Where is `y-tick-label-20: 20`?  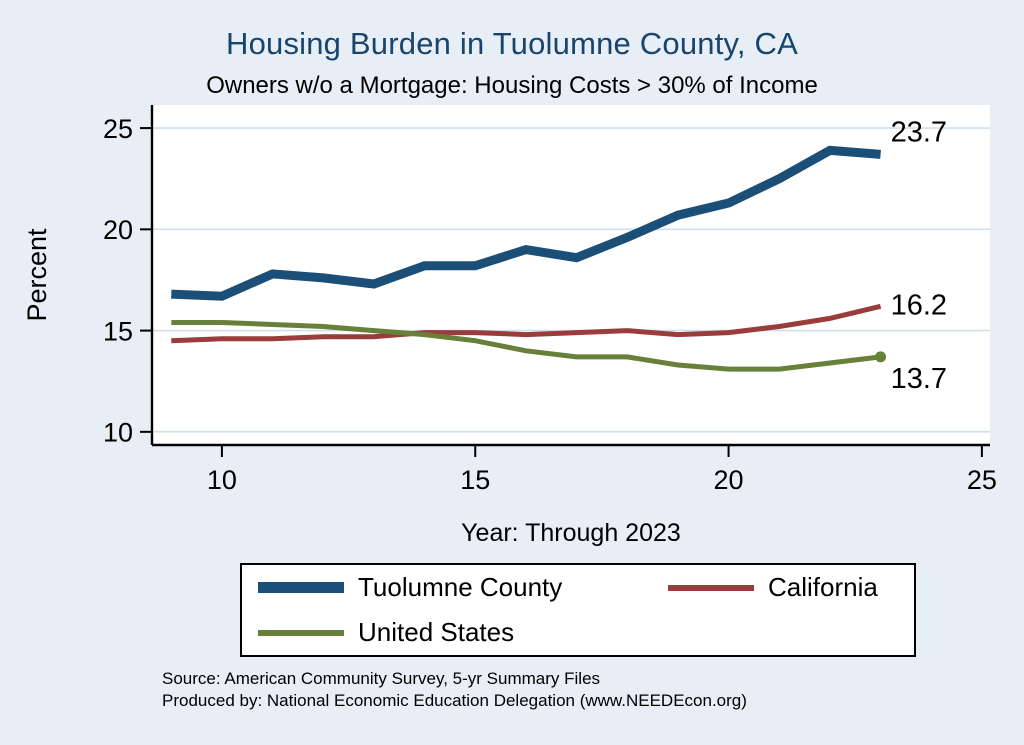
y-tick-label-20: 20 is located at coordinates (118, 230).